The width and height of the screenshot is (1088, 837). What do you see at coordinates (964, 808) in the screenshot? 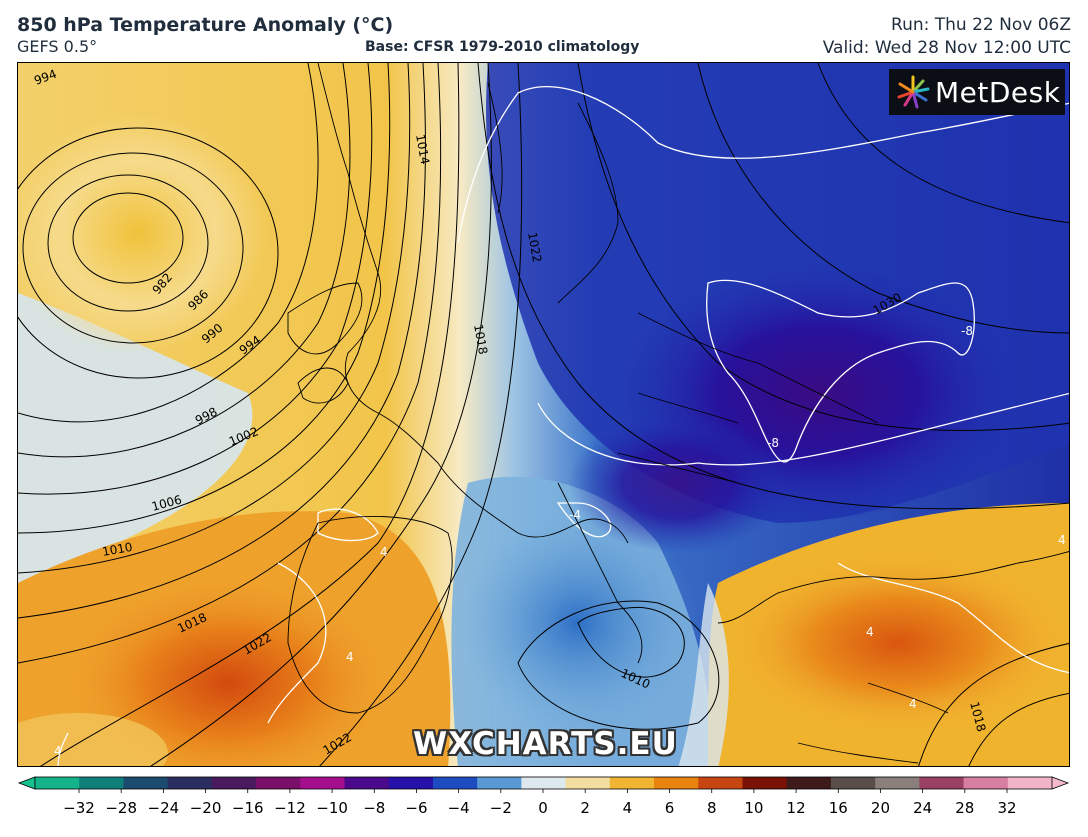
I see `colorbar-tick-label: 28` at bounding box center [964, 808].